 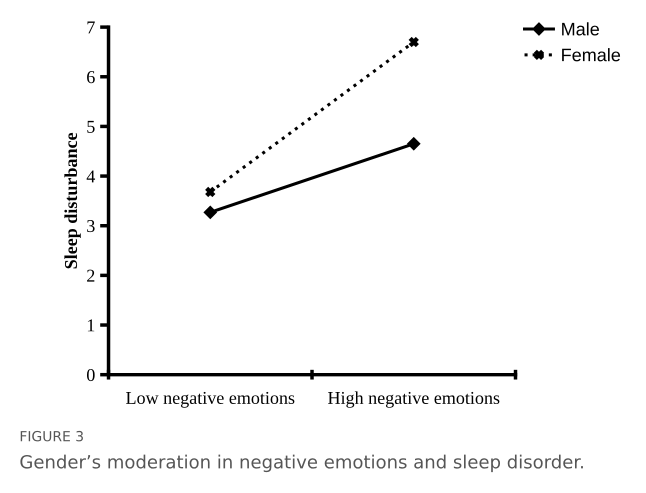 What do you see at coordinates (301, 463) in the screenshot?
I see `text: Gender’s moderation in negative emotions and sleep disorder.` at bounding box center [301, 463].